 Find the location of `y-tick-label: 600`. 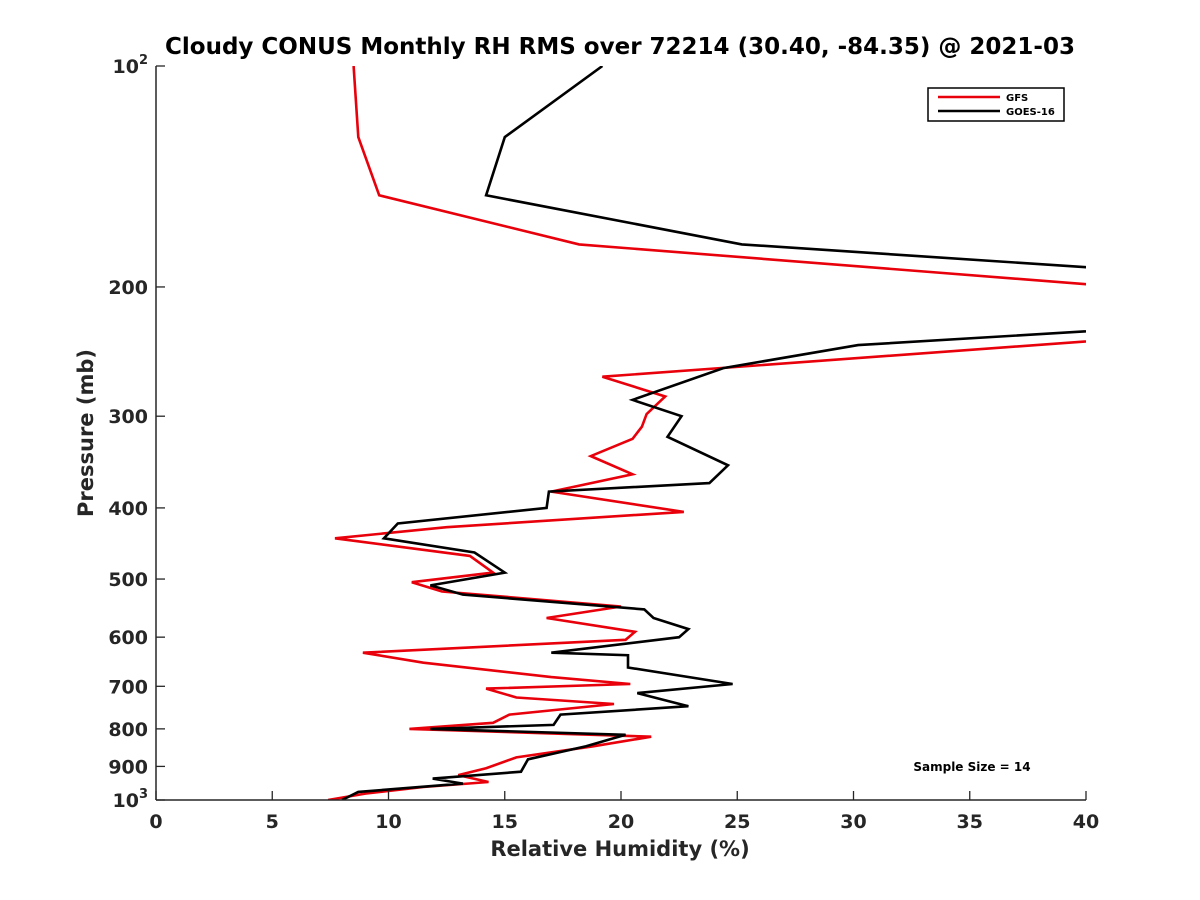

y-tick-label: 600 is located at coordinates (128, 638).